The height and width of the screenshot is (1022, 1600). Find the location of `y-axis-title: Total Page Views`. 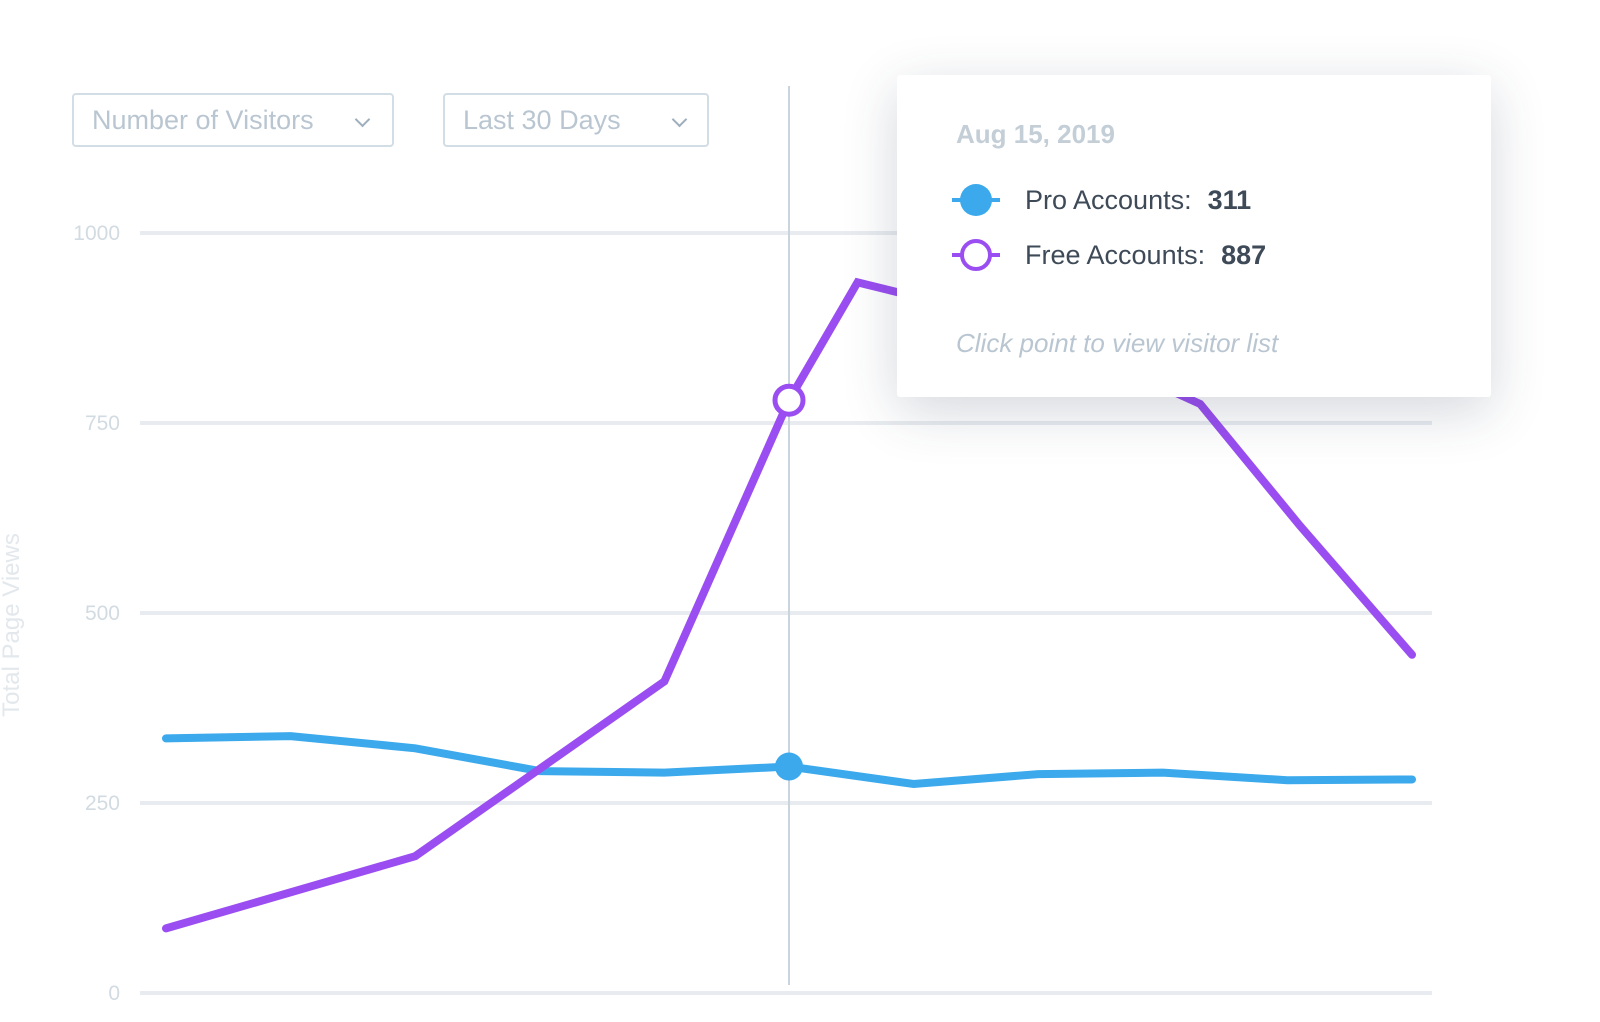

y-axis-title: Total Page Views is located at coordinates (12, 625).